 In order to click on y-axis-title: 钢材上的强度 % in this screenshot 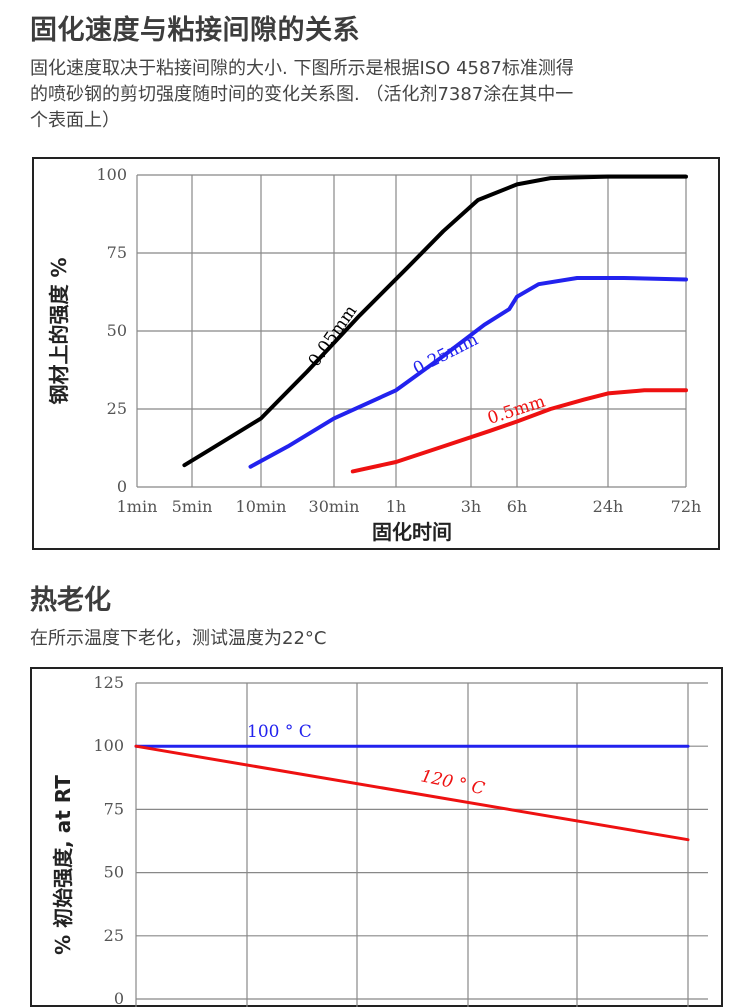, I will do `click(59, 330)`.